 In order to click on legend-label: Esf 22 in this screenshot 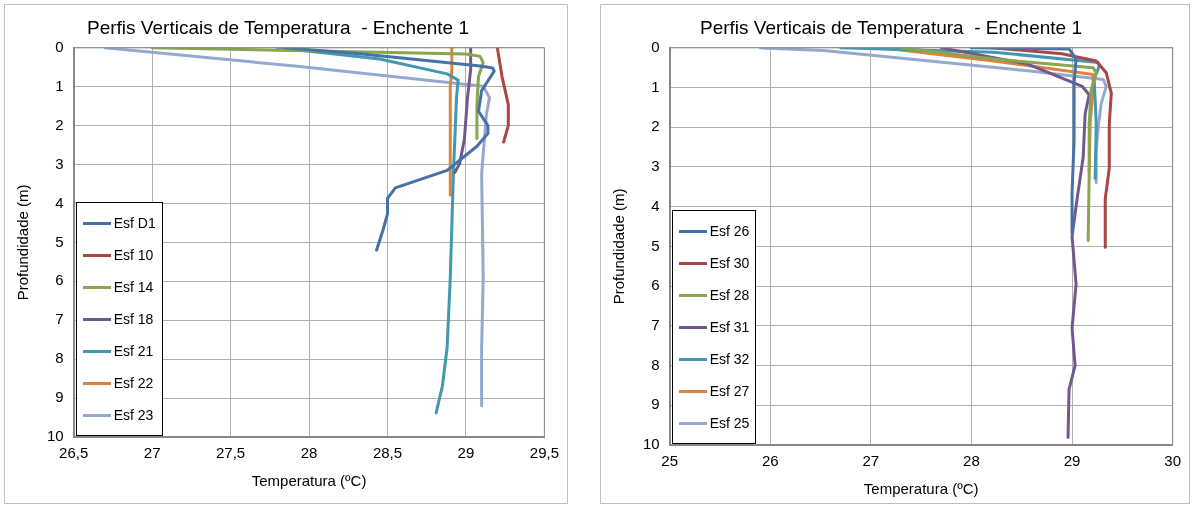, I will do `click(133, 383)`.